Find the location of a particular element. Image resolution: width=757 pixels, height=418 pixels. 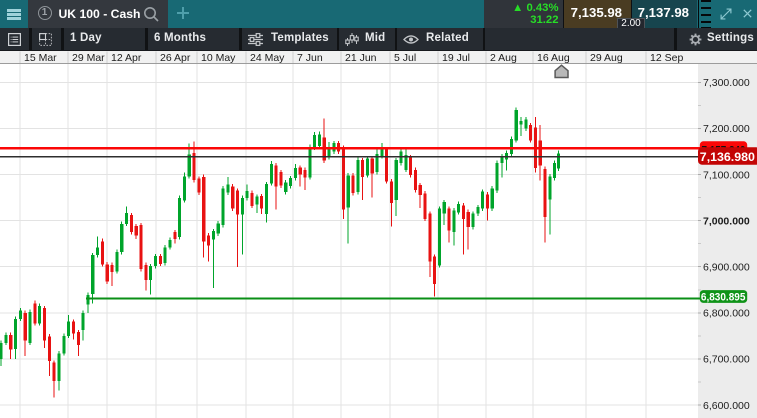

svg-text: 21 Jun is located at coordinates (361, 58).